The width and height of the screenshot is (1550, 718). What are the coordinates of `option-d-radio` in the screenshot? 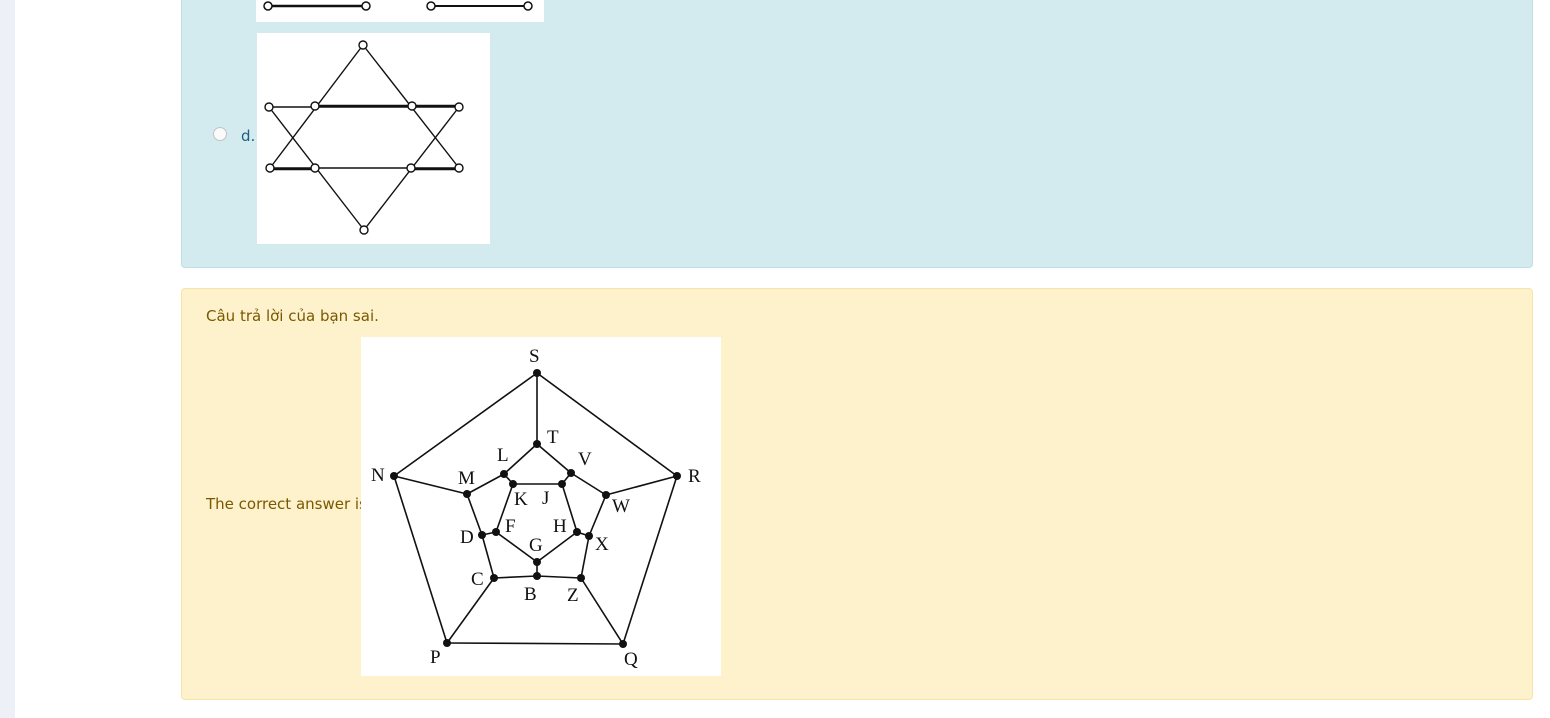 It's located at (220, 134).